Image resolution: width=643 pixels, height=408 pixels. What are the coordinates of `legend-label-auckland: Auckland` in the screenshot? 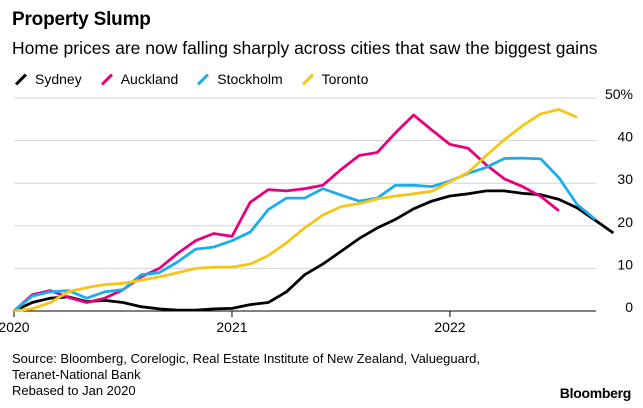 It's located at (149, 79).